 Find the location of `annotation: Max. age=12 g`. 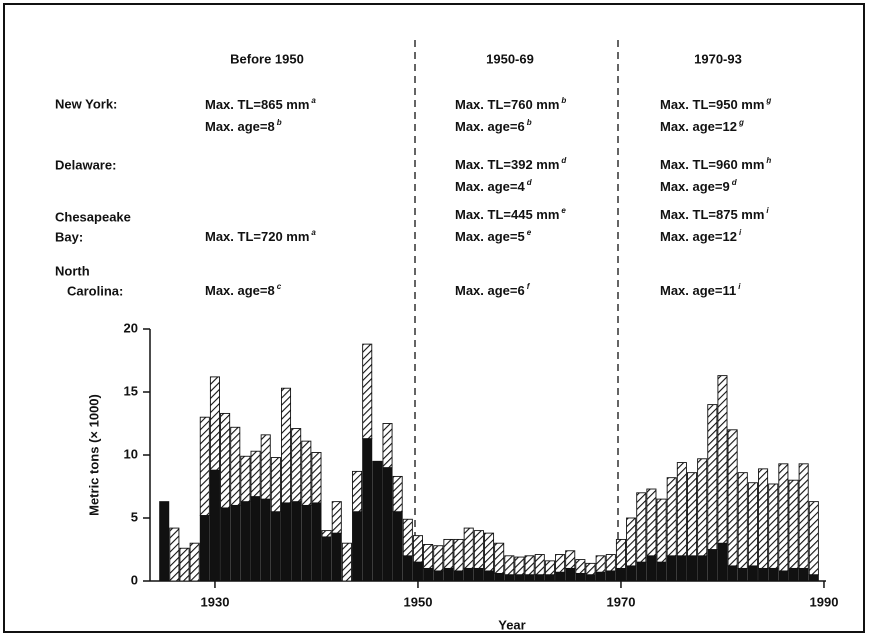

annotation: Max. age=12 g is located at coordinates (702, 126).